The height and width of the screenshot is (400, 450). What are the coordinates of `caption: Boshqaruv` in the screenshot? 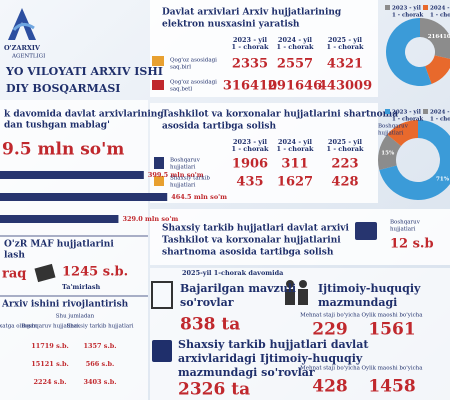 It's located at (393, 127).